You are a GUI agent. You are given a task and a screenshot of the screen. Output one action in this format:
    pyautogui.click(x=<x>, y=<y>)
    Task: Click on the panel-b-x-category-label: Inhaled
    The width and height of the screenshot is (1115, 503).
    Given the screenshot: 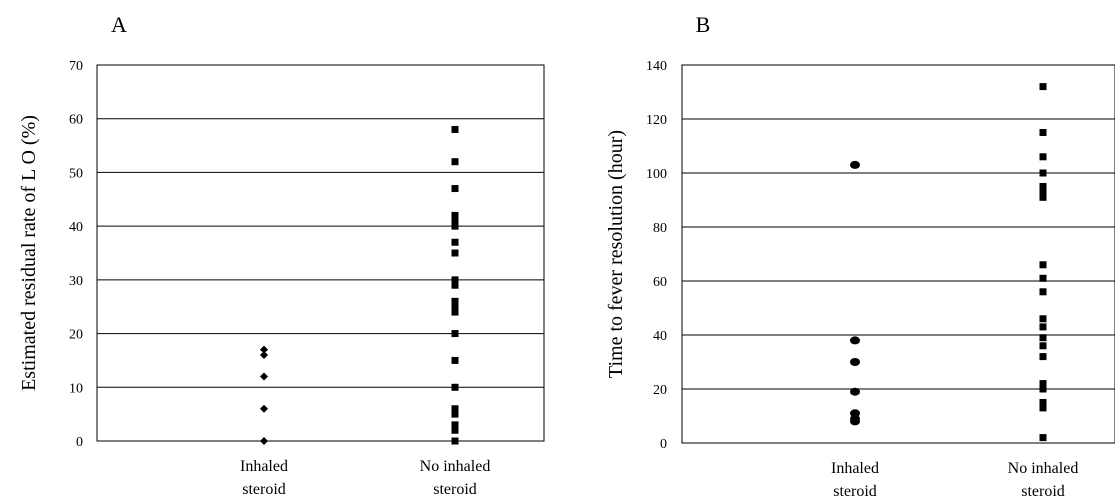 What is the action you would take?
    pyautogui.click(x=855, y=468)
    